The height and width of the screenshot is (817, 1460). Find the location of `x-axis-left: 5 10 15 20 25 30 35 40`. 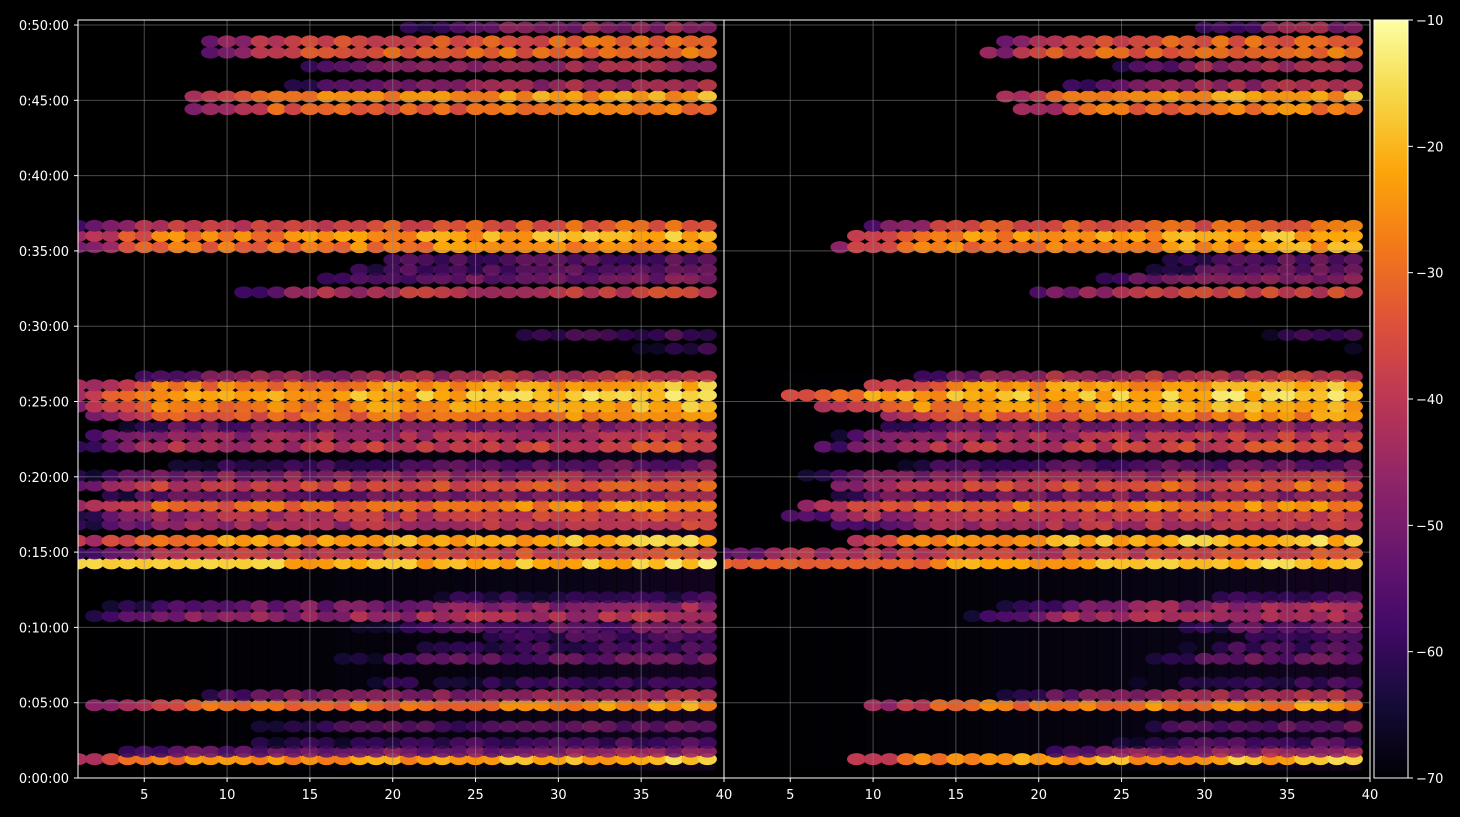

x-axis-left: 5 10 15 20 25 30 35 40 is located at coordinates (436, 790).